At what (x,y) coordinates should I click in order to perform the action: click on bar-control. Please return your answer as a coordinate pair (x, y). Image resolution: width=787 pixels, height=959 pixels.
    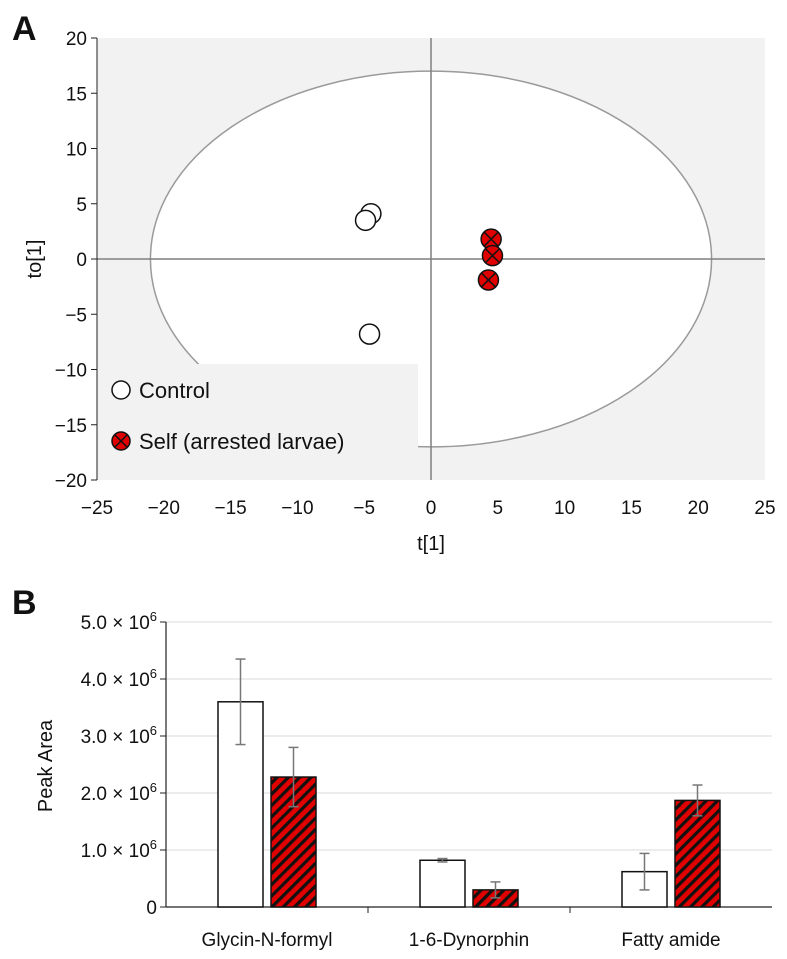
    Looking at the image, I should click on (442, 883).